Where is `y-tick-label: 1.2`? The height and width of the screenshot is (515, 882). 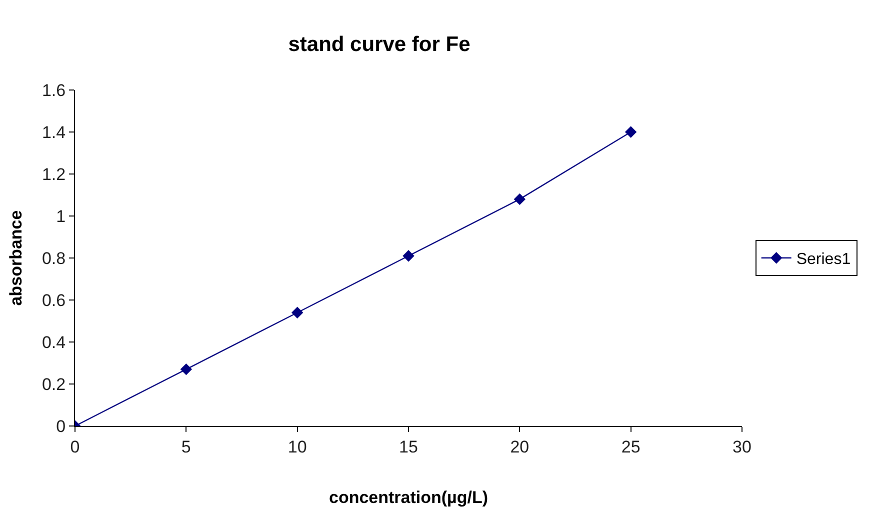 y-tick-label: 1.2 is located at coordinates (54, 174).